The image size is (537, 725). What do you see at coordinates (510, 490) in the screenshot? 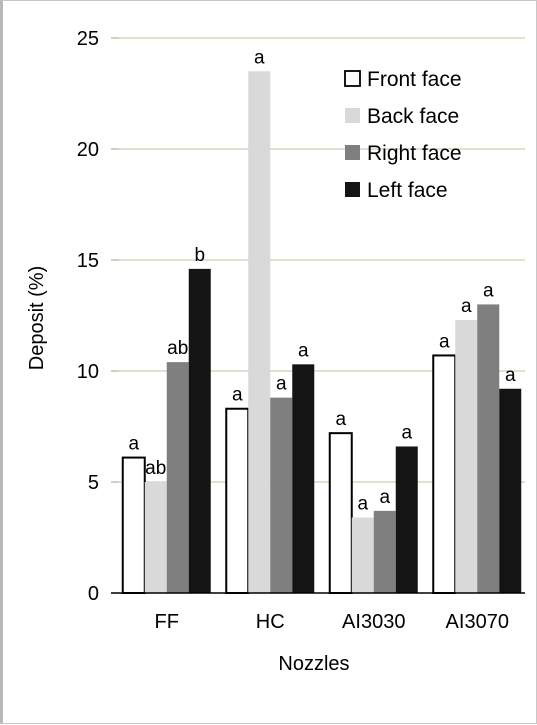
I see `bar-ai3070-left-face` at bounding box center [510, 490].